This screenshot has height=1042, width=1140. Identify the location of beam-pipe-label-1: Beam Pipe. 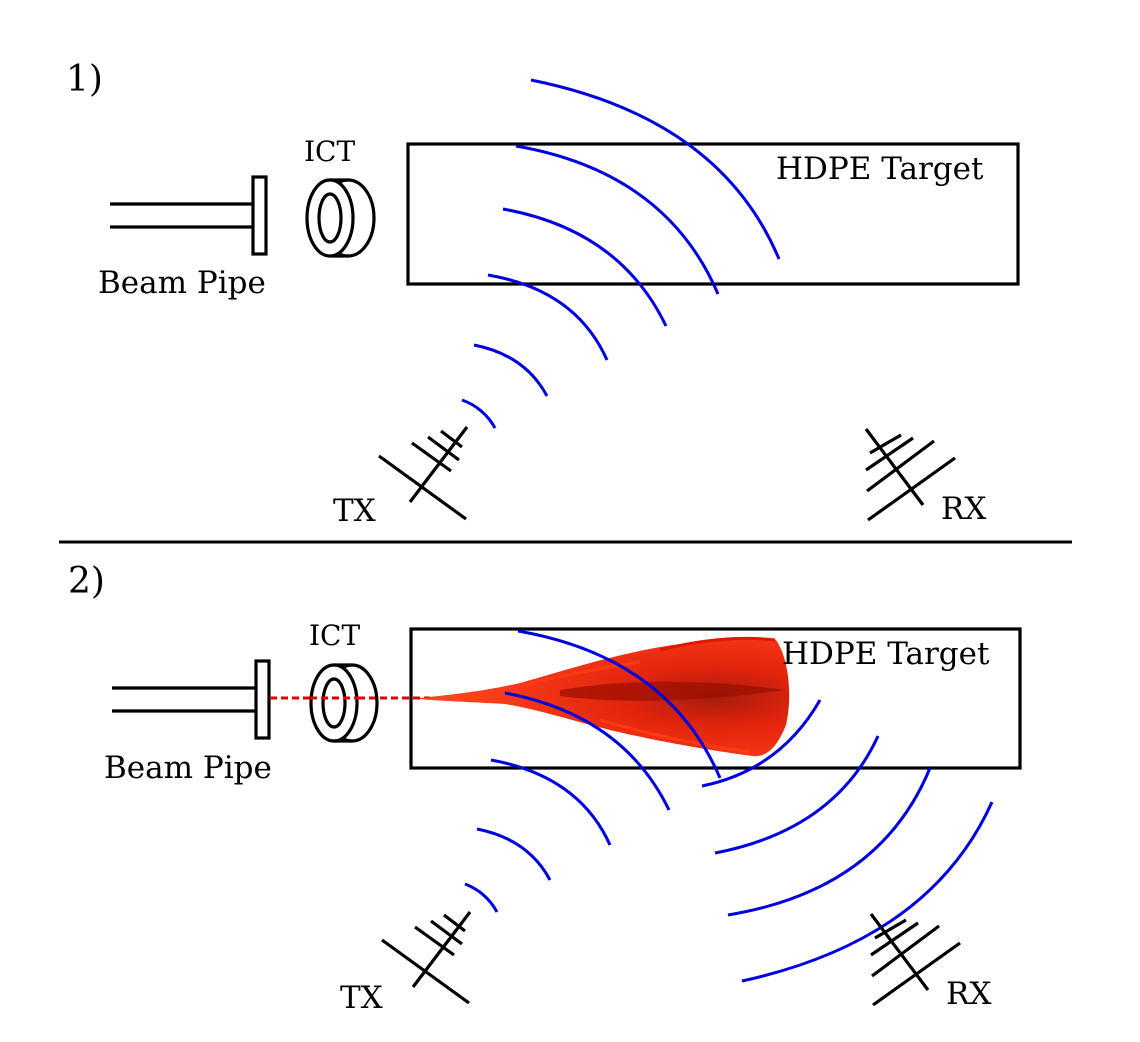
(182, 283).